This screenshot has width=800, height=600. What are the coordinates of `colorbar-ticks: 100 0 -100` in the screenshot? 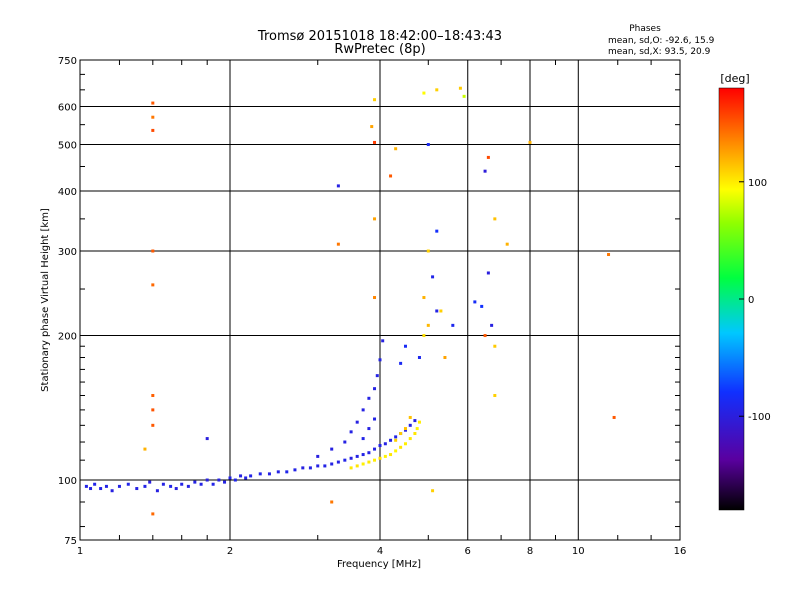 It's located at (755, 300).